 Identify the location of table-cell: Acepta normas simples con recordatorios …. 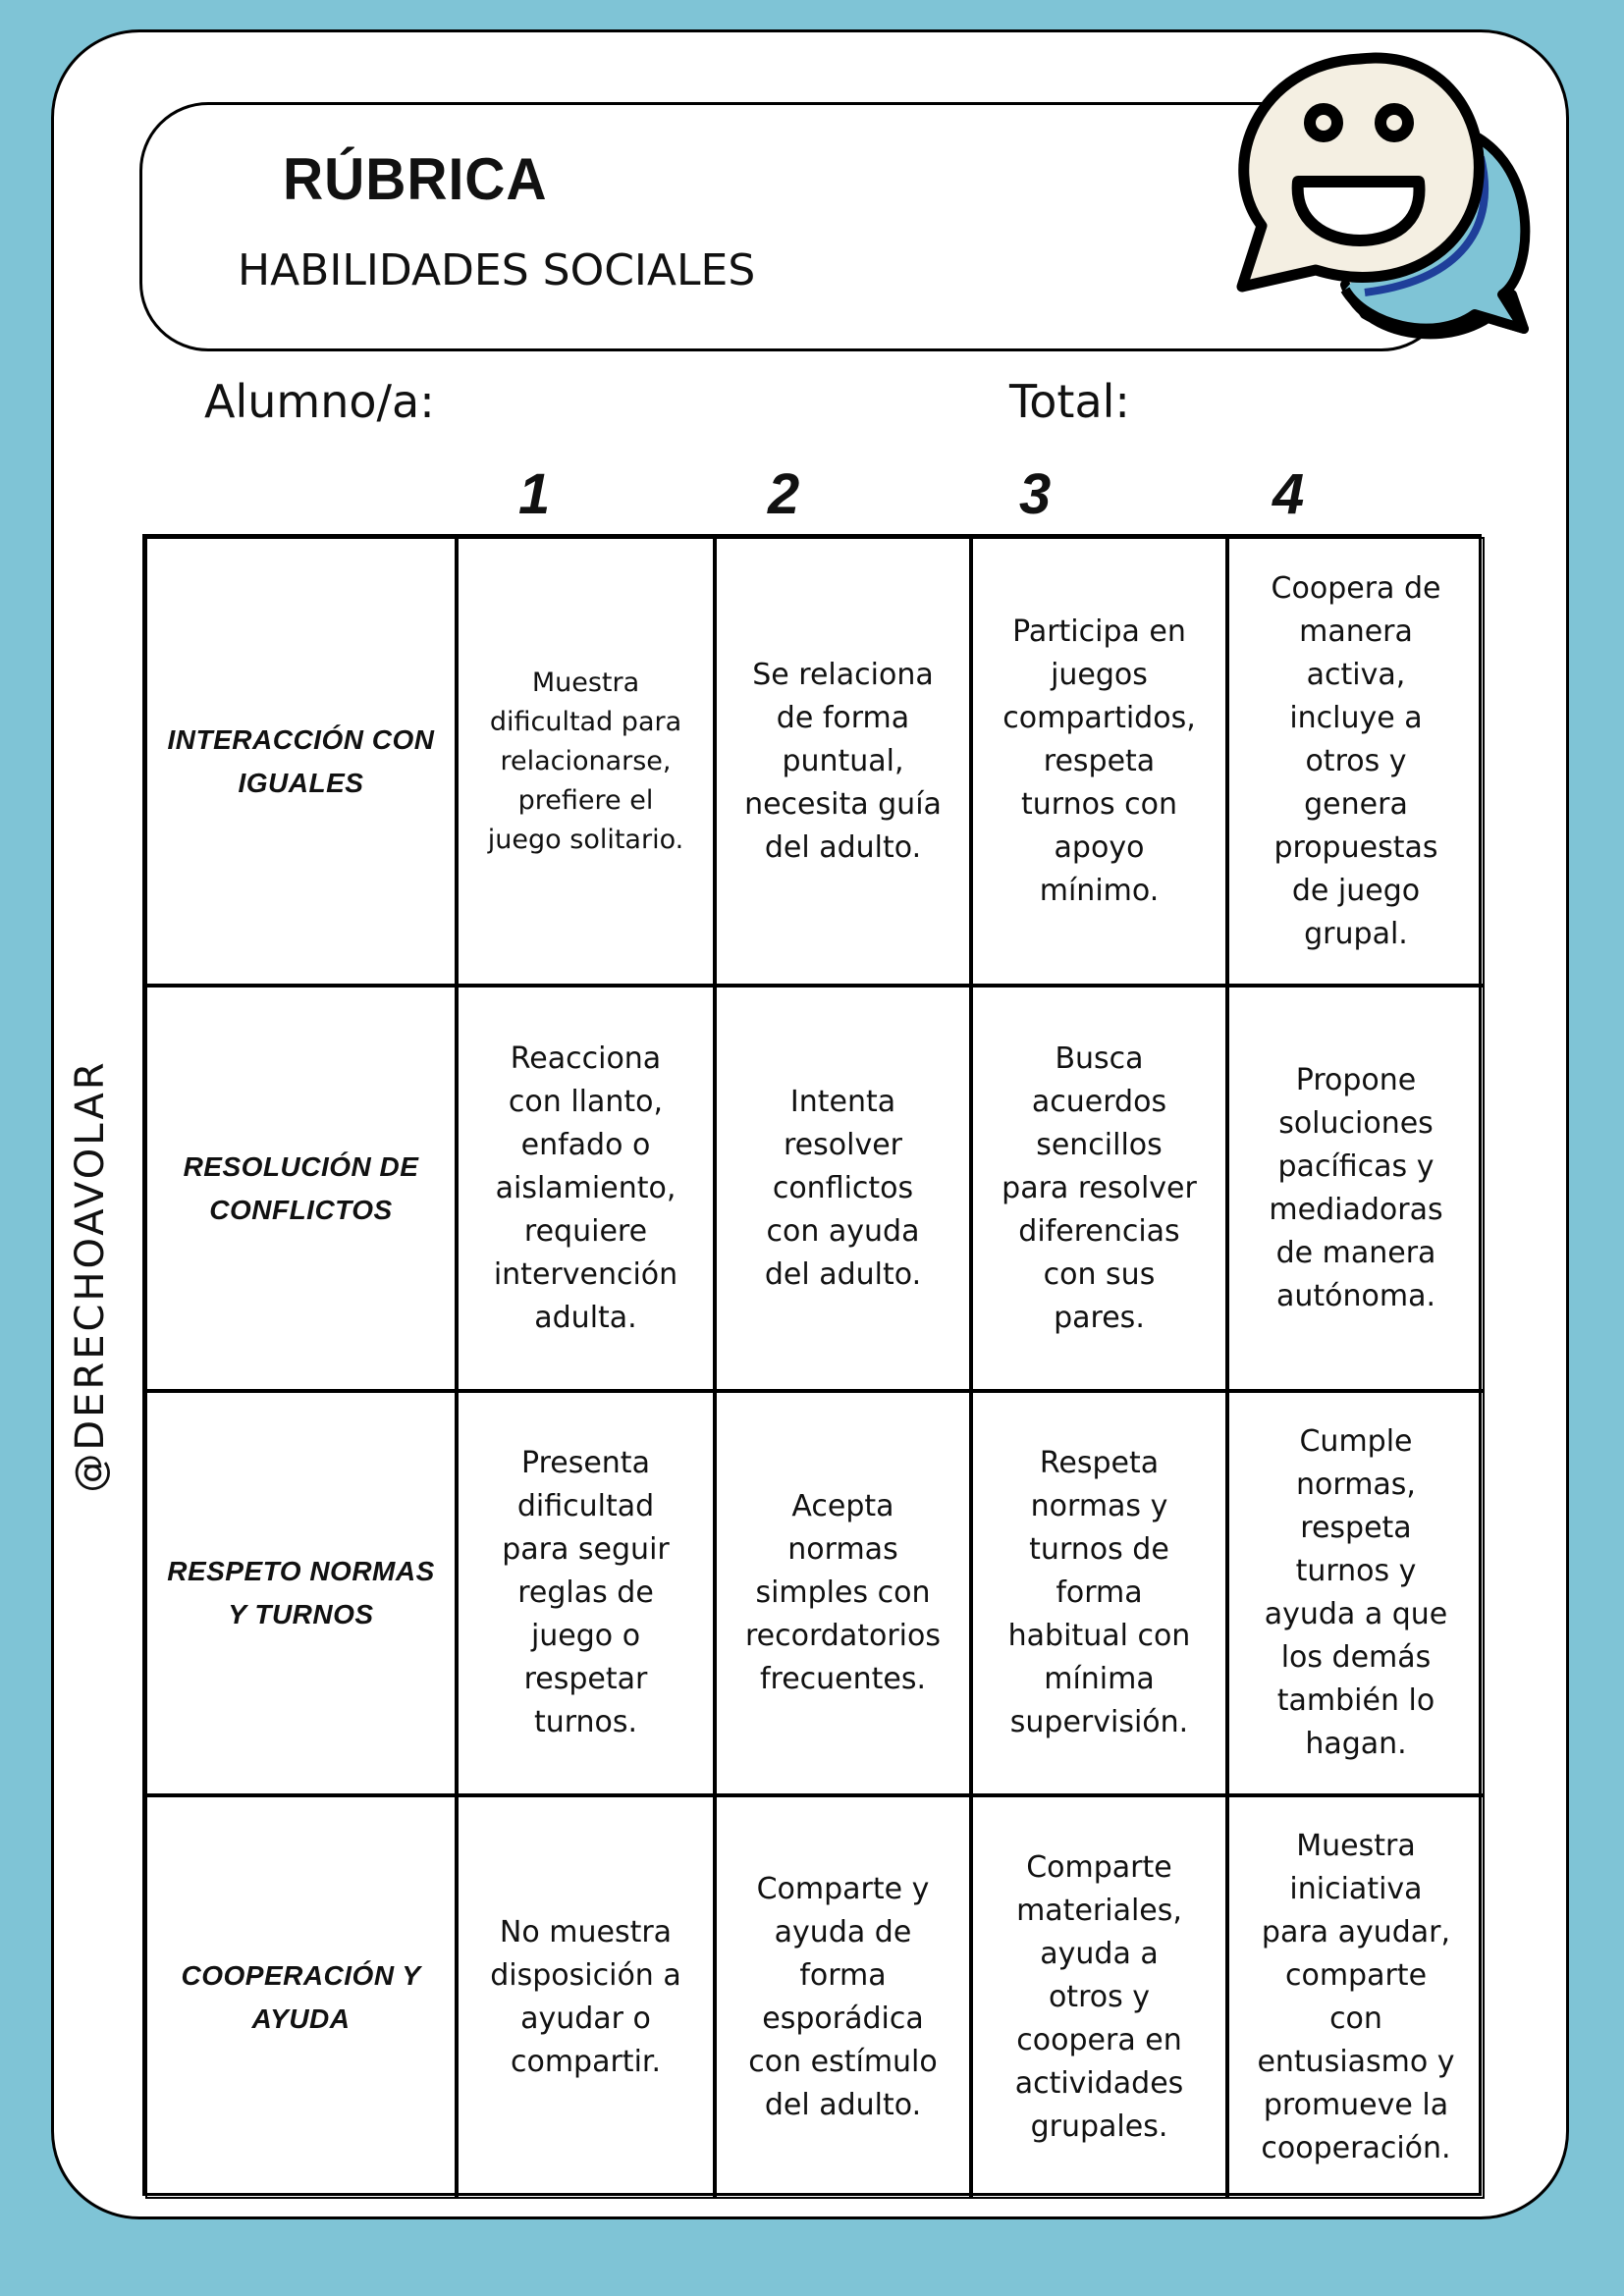
(843, 1593).